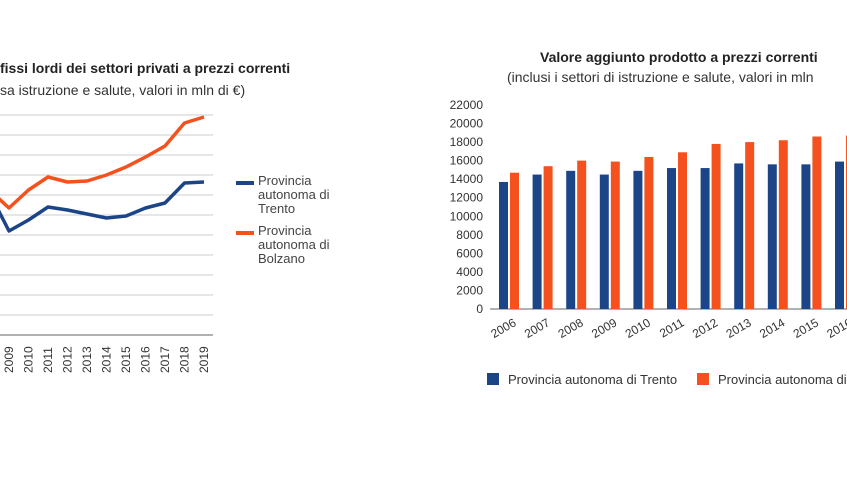 This screenshot has width=847, height=477. What do you see at coordinates (469, 290) in the screenshot?
I see `y-tick-label: 2000` at bounding box center [469, 290].